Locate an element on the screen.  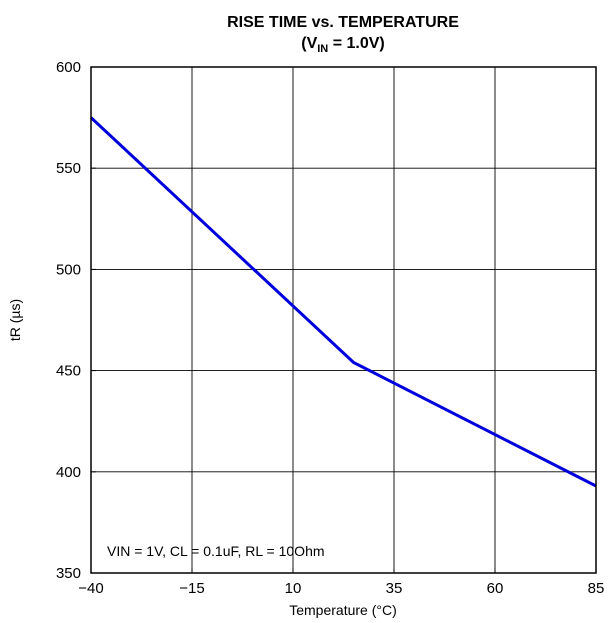
y-tick-label: 500 is located at coordinates (68, 269).